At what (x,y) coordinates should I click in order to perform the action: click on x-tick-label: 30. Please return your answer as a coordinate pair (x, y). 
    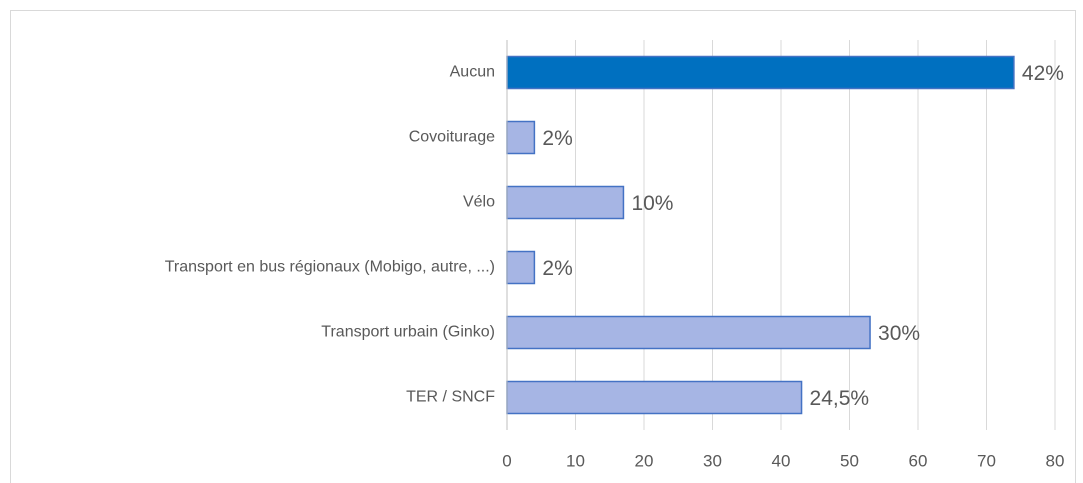
    Looking at the image, I should click on (712, 460).